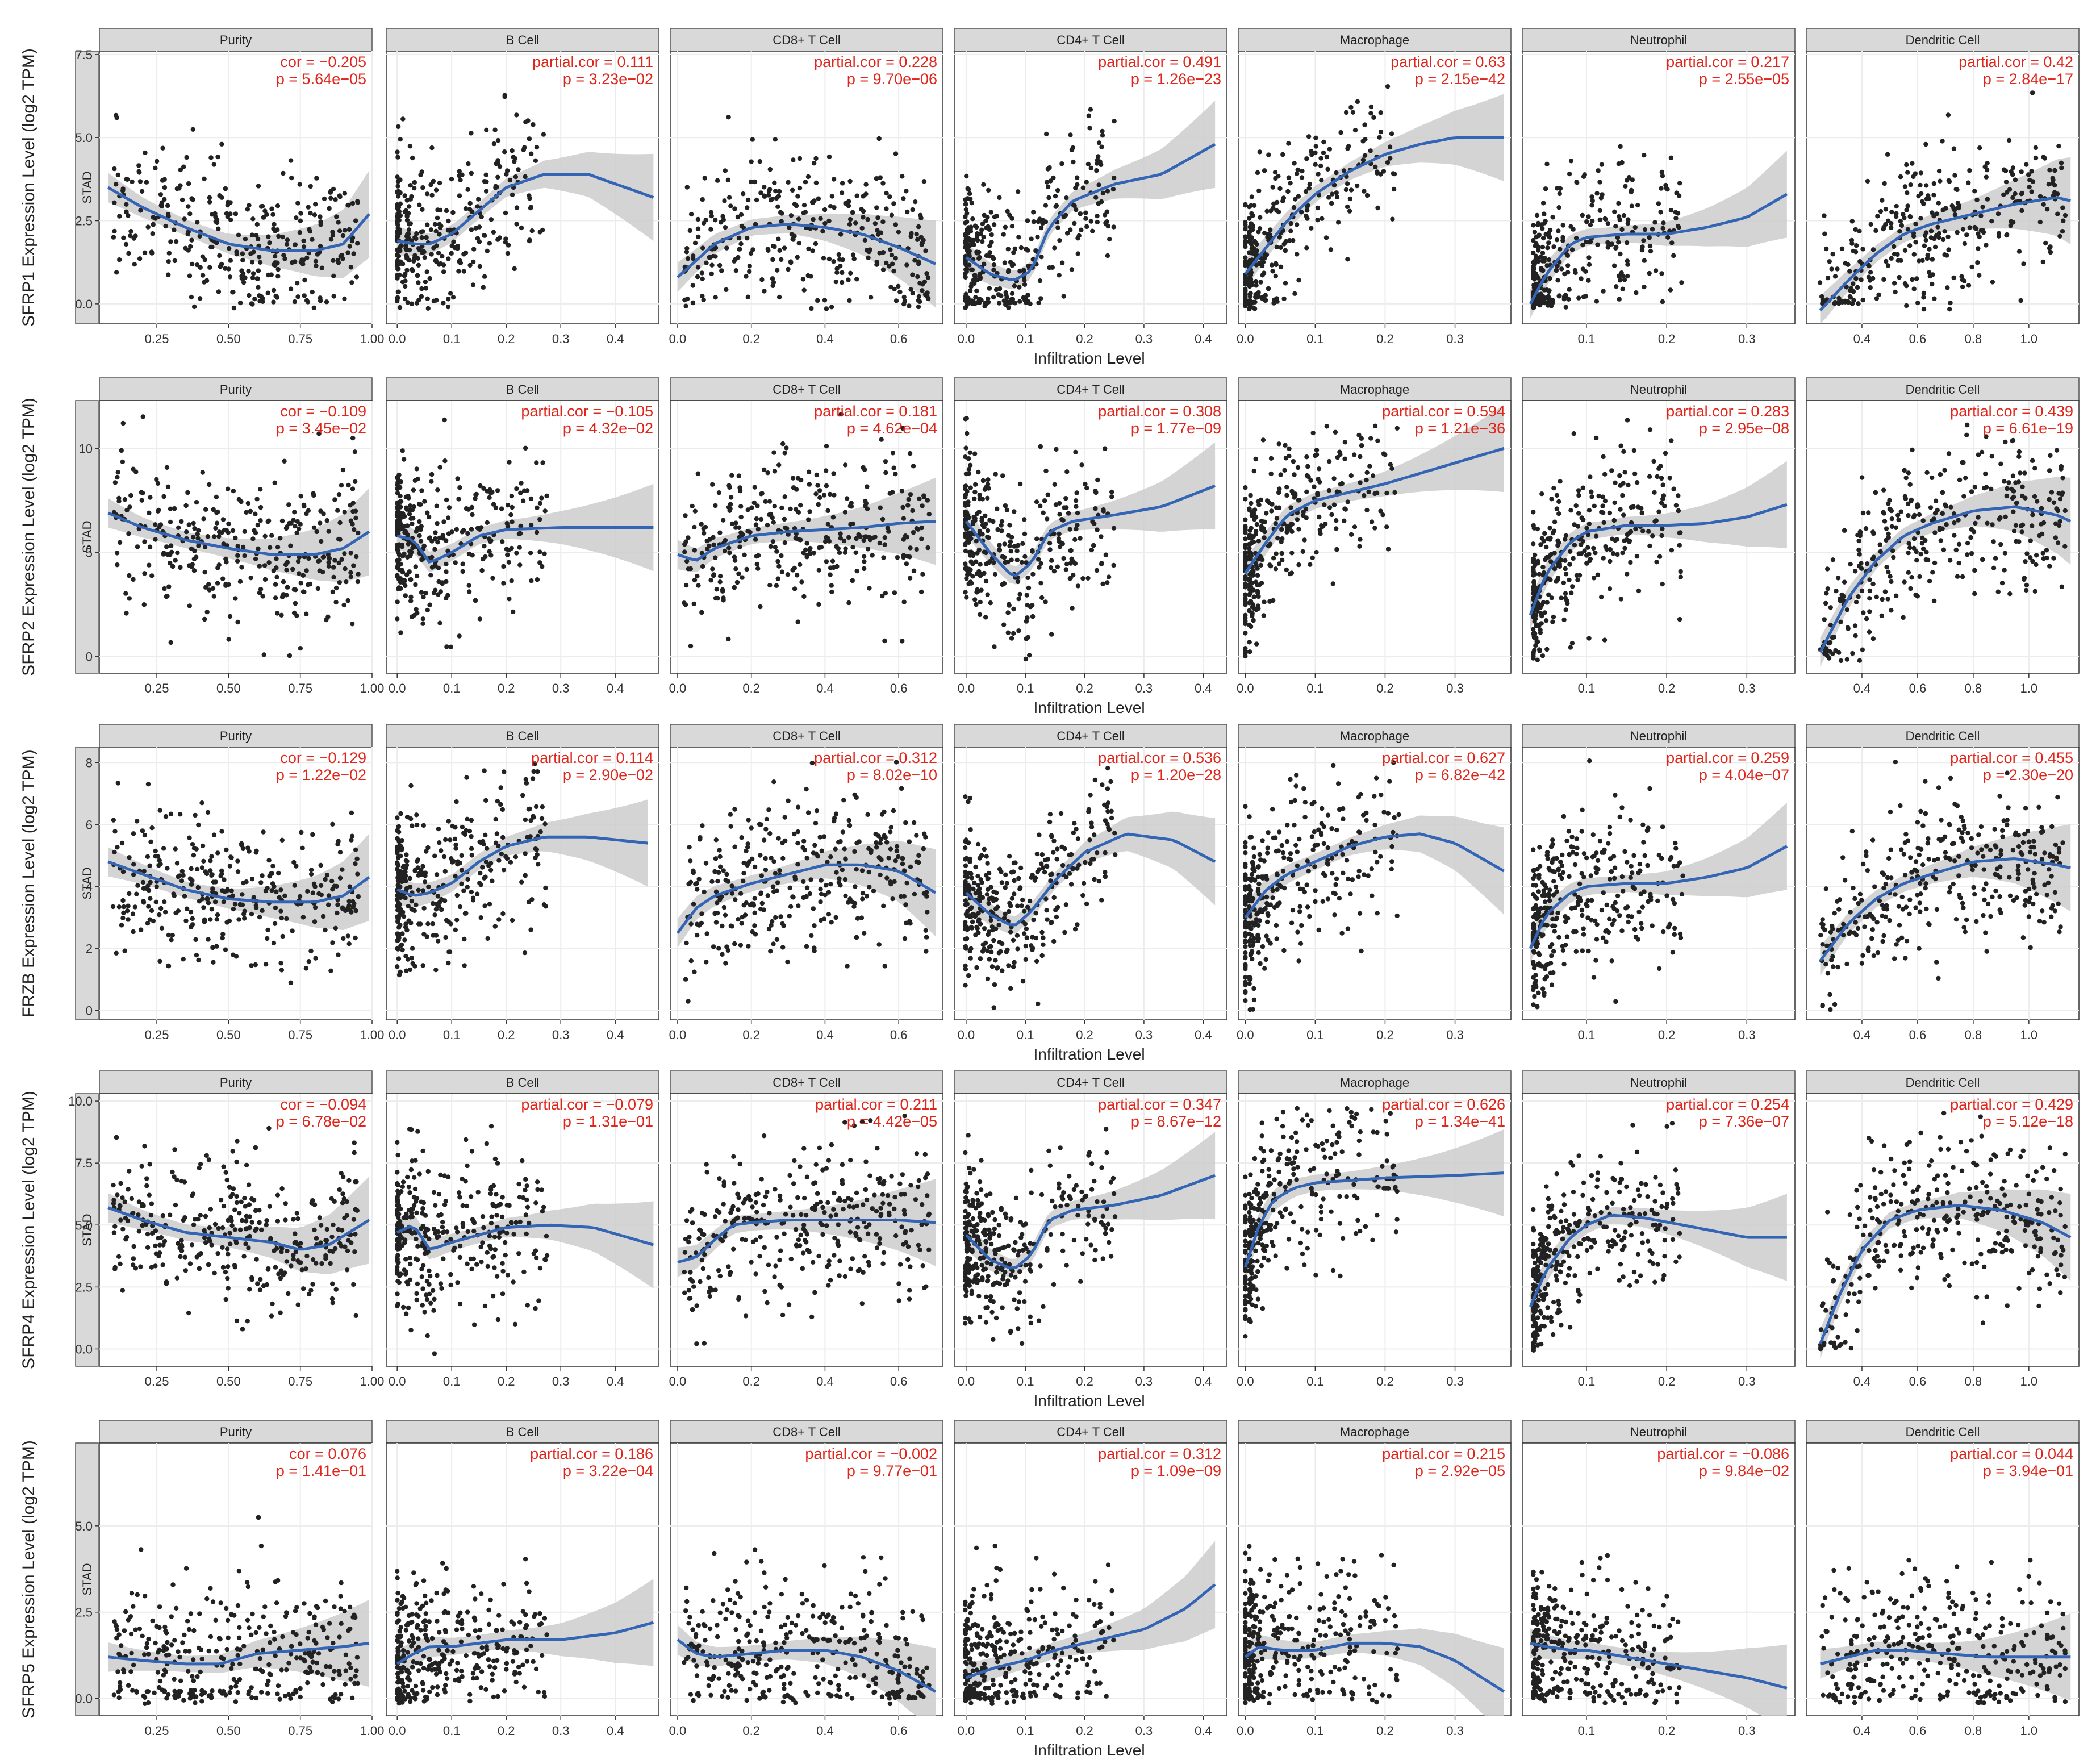 The height and width of the screenshot is (1764, 2096). I want to click on x-tick-label: 1.00, so click(372, 339).